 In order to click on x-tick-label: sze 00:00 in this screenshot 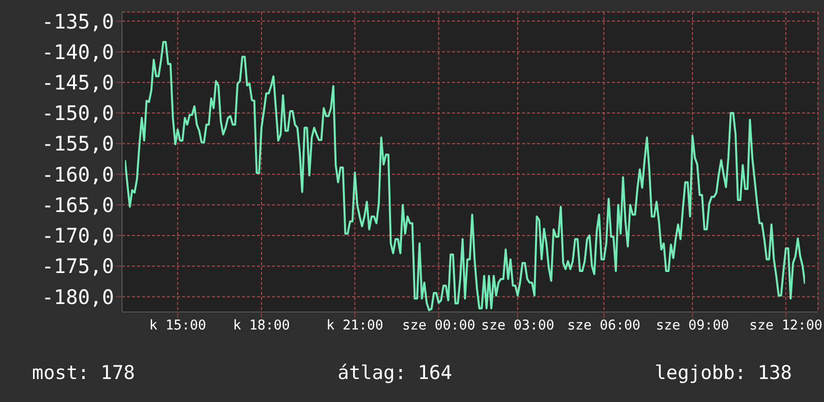, I will do `click(439, 326)`.